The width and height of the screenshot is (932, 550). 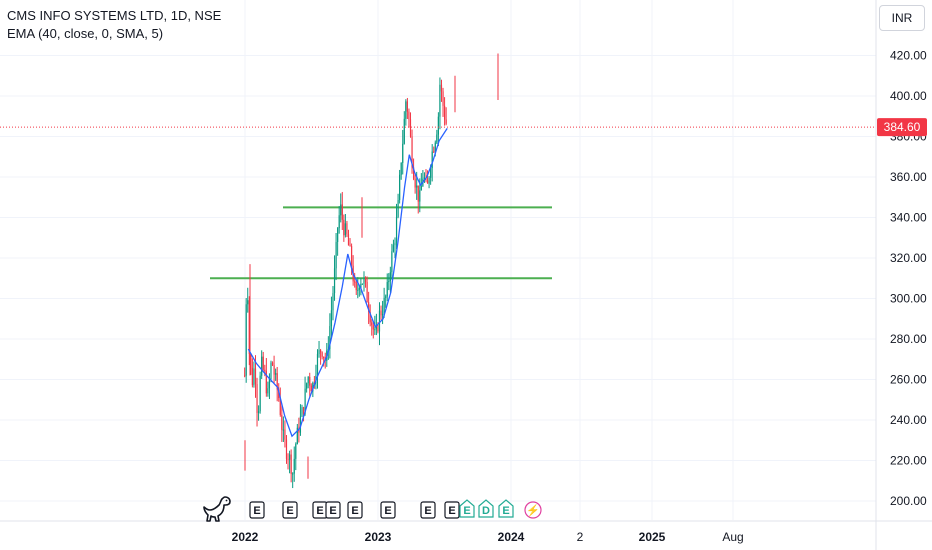 I want to click on event-marker-dividend: D, so click(x=486, y=508).